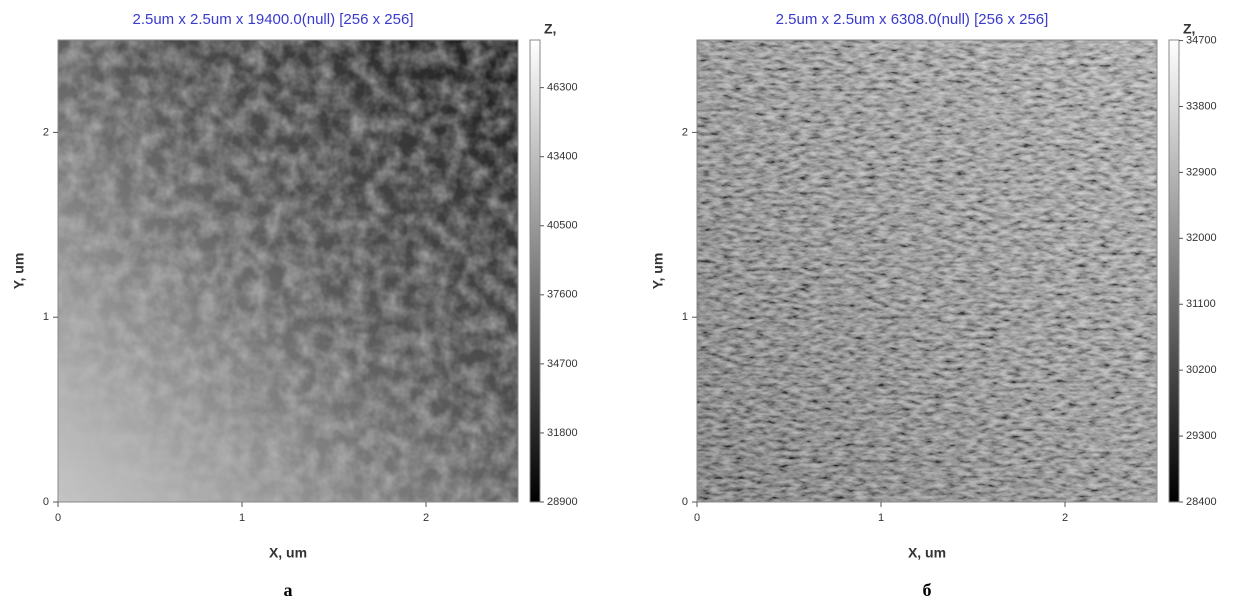 The height and width of the screenshot is (614, 1237). I want to click on colorbar-tick-label: 37600, so click(562, 295).